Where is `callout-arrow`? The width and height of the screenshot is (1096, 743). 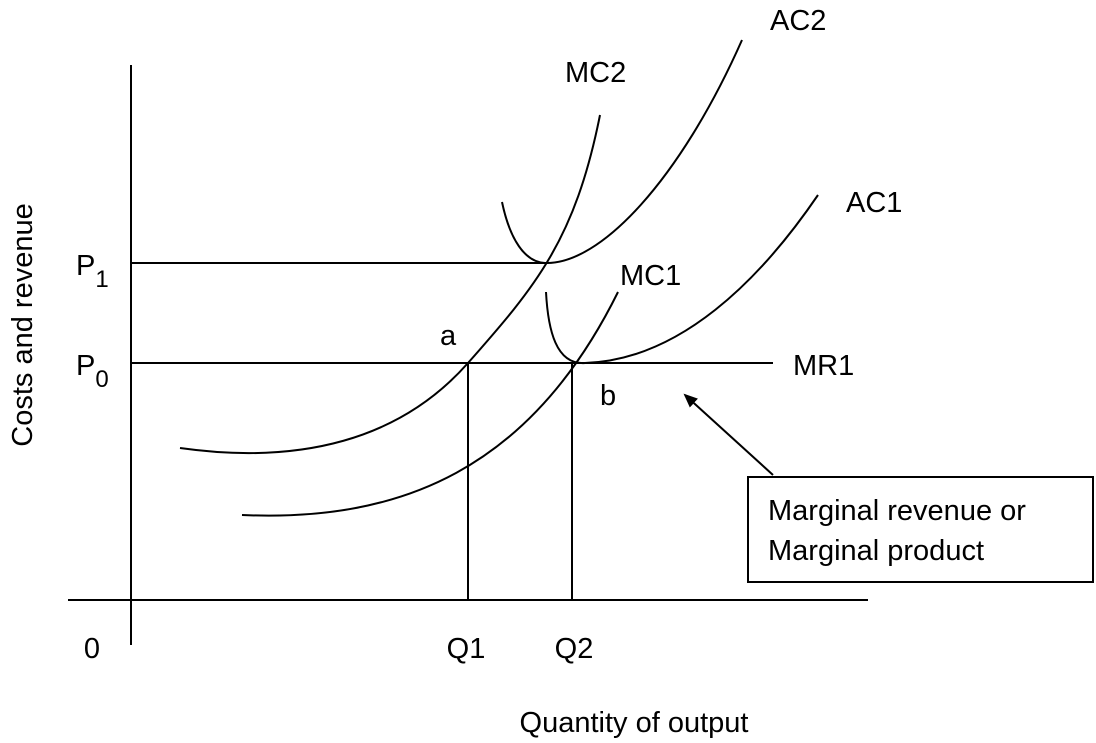 callout-arrow is located at coordinates (728, 434).